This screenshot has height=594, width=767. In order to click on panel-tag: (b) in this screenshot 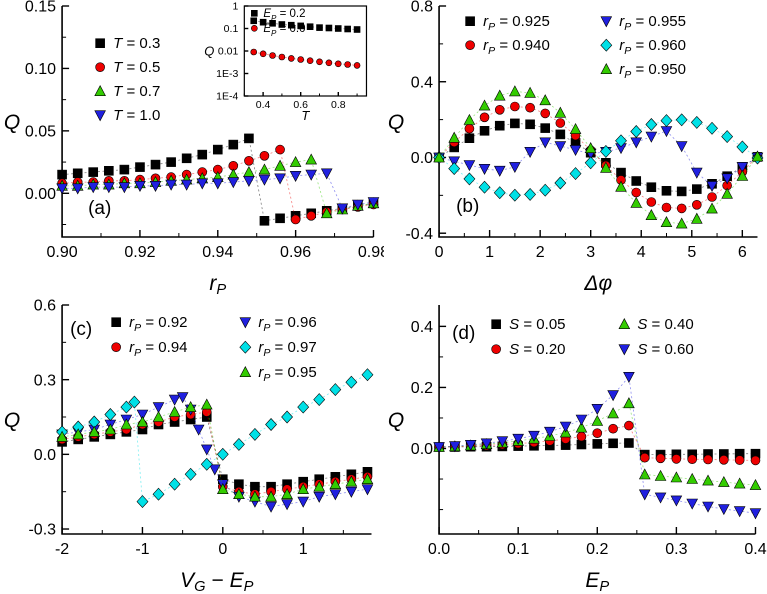, I will do `click(467, 206)`.